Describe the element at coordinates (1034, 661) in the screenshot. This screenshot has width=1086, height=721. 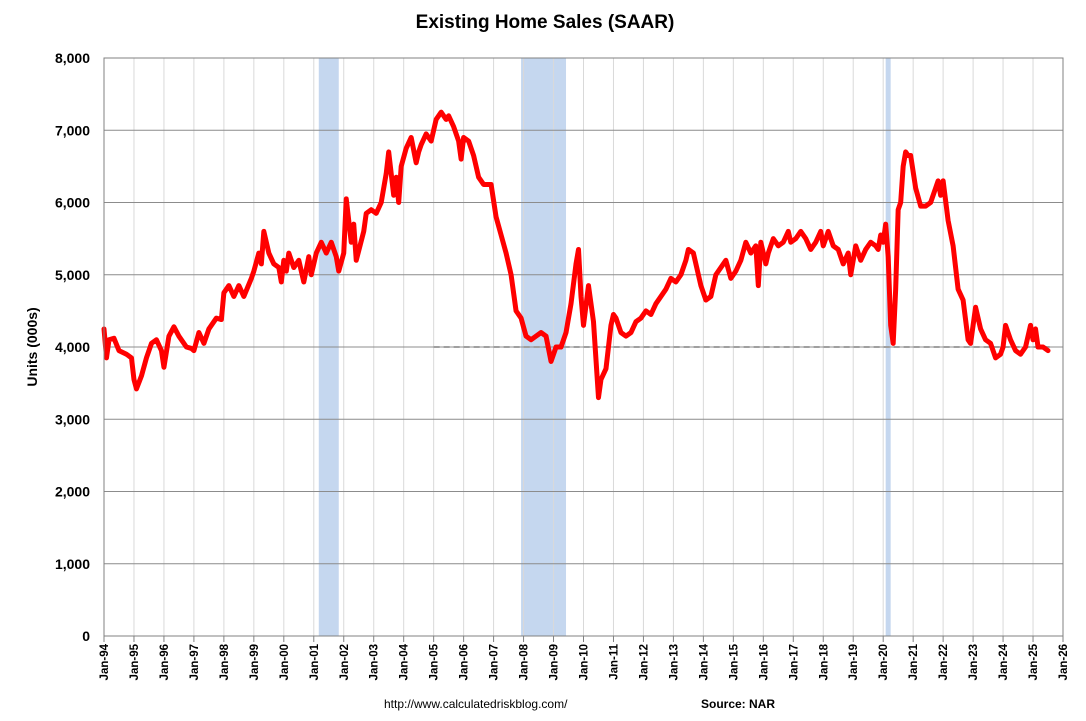
I see `x-tick-label: Jan-25` at that location.